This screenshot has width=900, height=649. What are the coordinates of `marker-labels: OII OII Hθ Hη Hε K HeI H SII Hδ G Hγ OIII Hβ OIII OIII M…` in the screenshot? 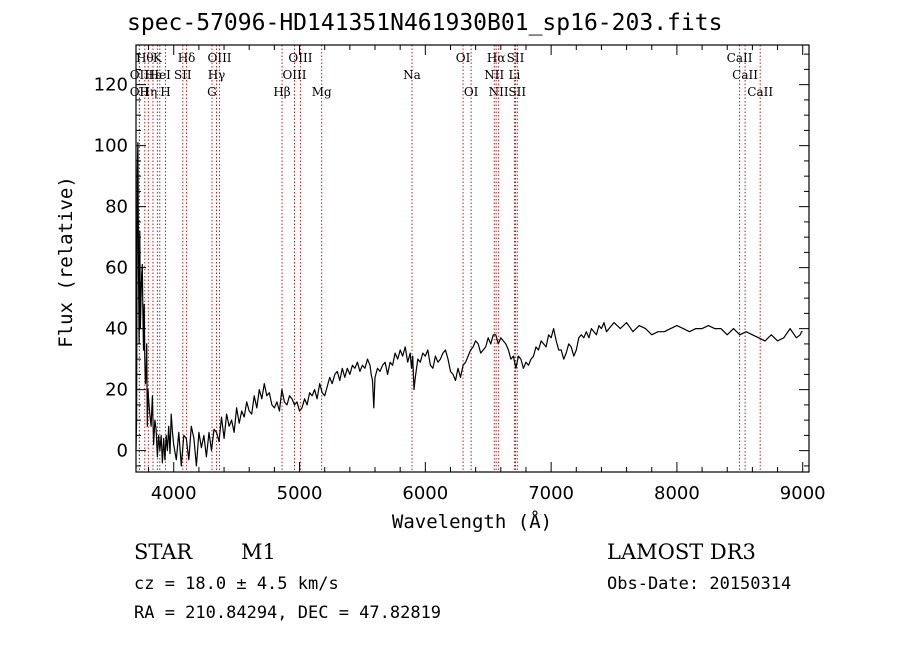 It's located at (452, 75).